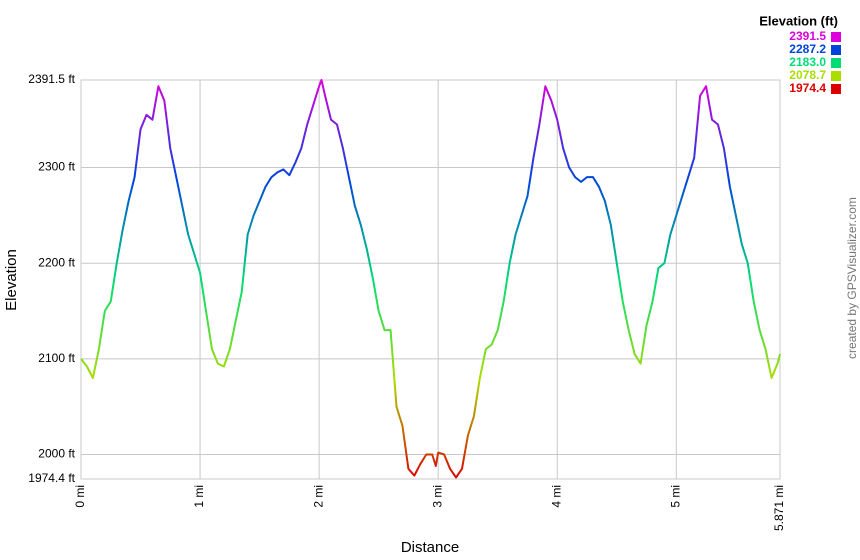 The image size is (860, 560). What do you see at coordinates (51, 478) in the screenshot?
I see `y-tick-label: 1974.4 ft` at bounding box center [51, 478].